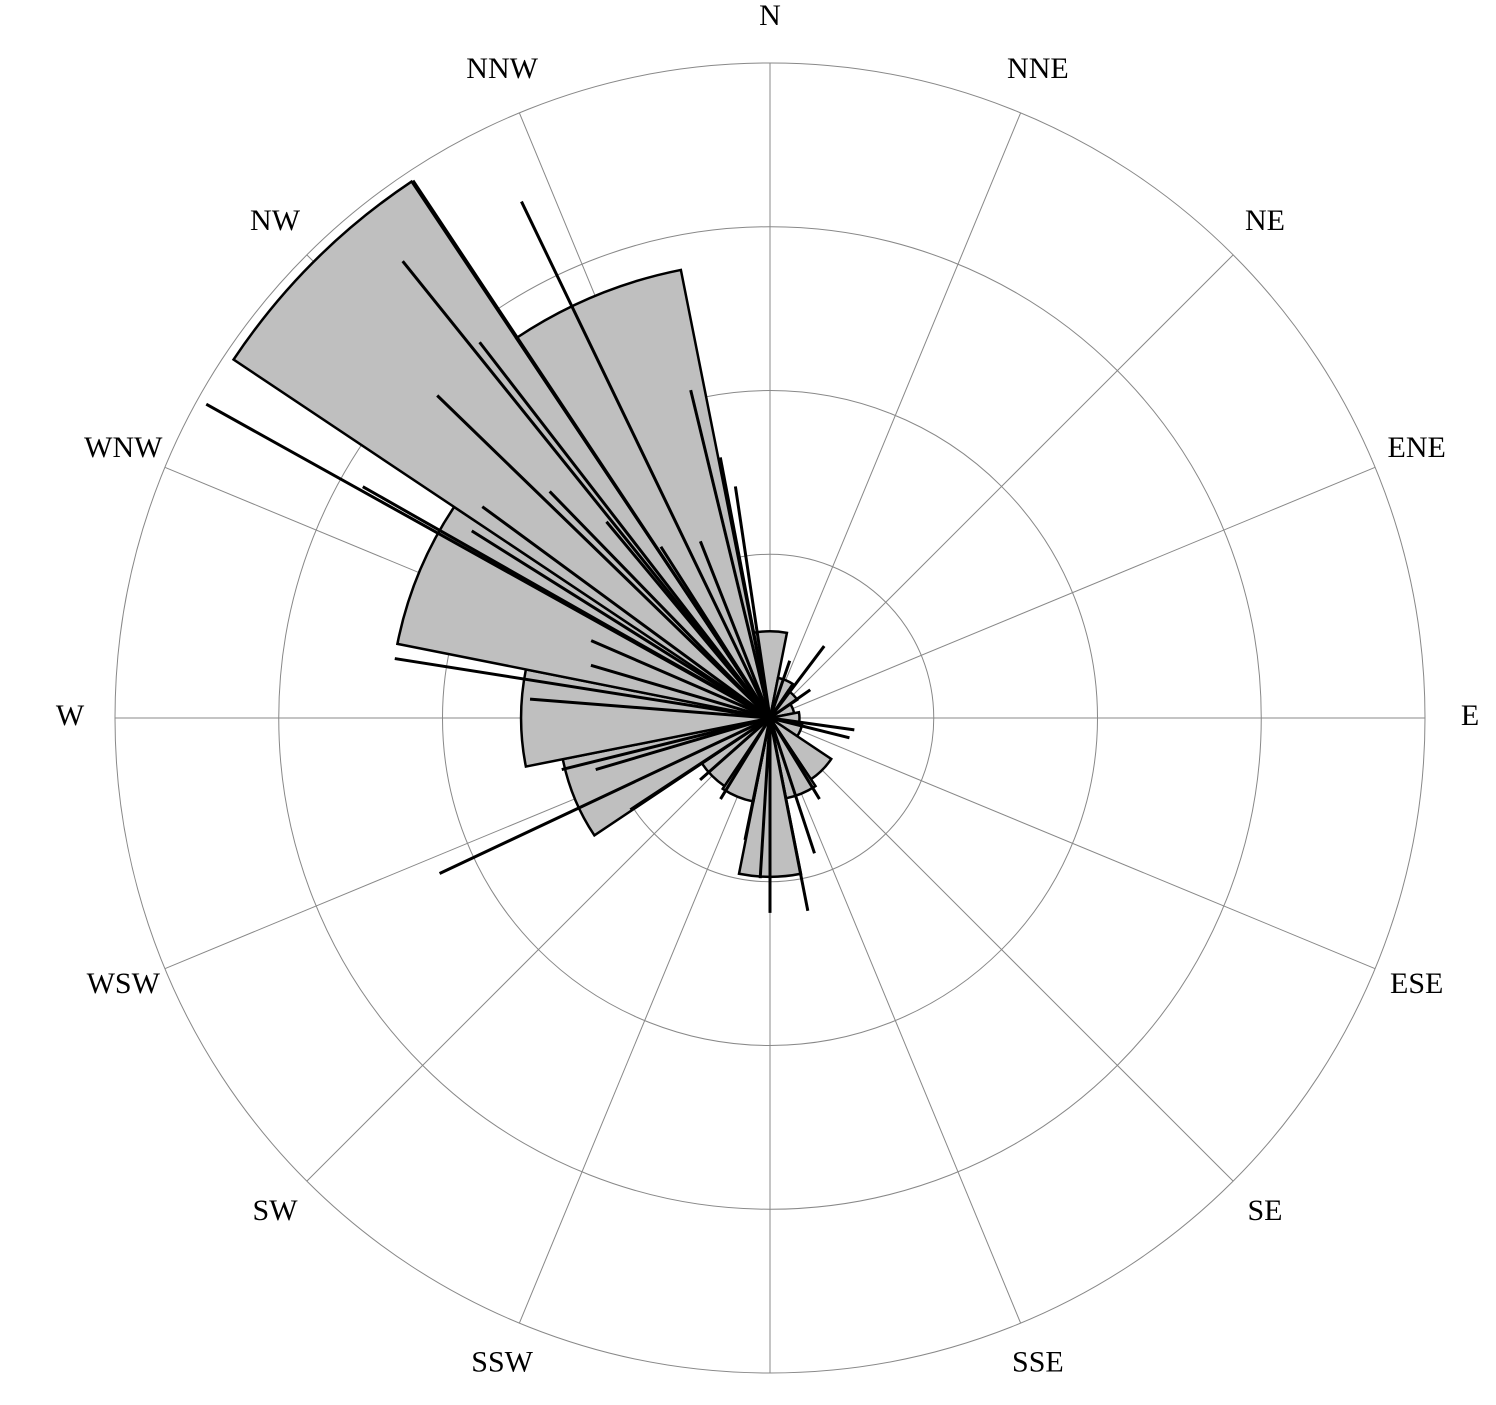  What do you see at coordinates (1416, 983) in the screenshot?
I see `direction-label: ESE` at bounding box center [1416, 983].